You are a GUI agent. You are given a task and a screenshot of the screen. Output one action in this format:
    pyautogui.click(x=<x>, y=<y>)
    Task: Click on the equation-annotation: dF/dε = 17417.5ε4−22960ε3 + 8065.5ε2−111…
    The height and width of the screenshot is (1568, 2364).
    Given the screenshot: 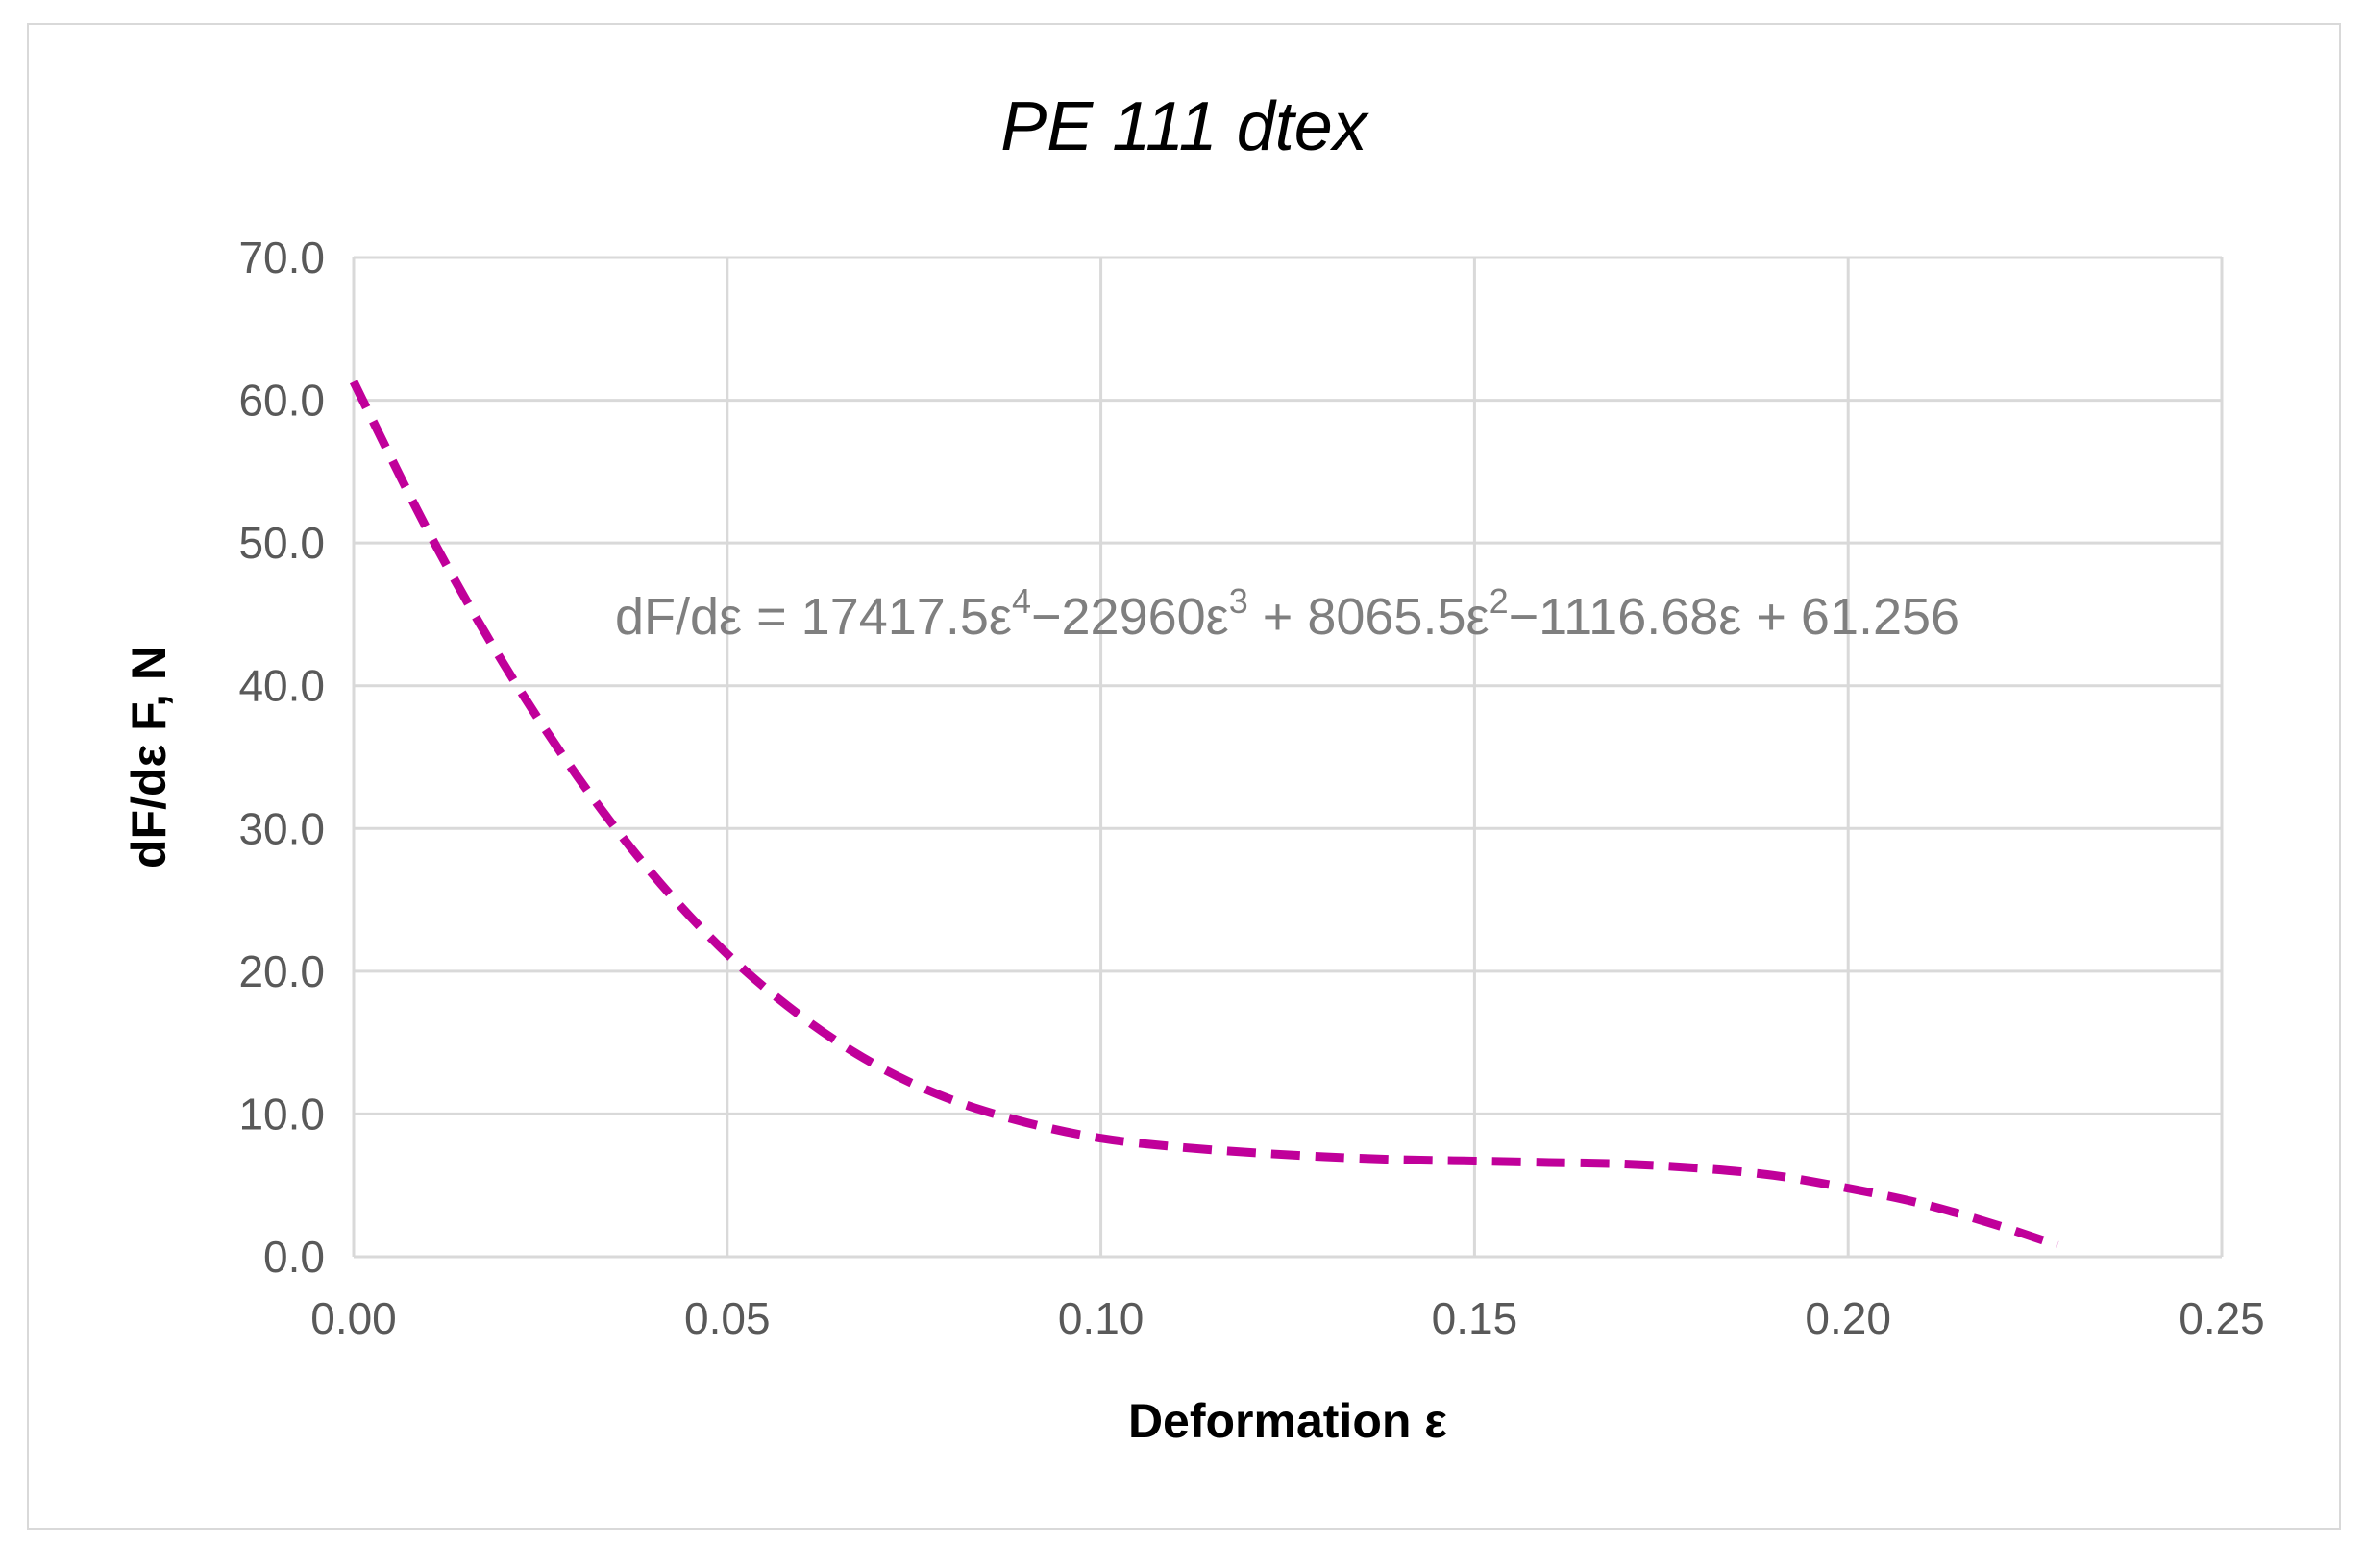 What is the action you would take?
    pyautogui.click(x=1287, y=613)
    